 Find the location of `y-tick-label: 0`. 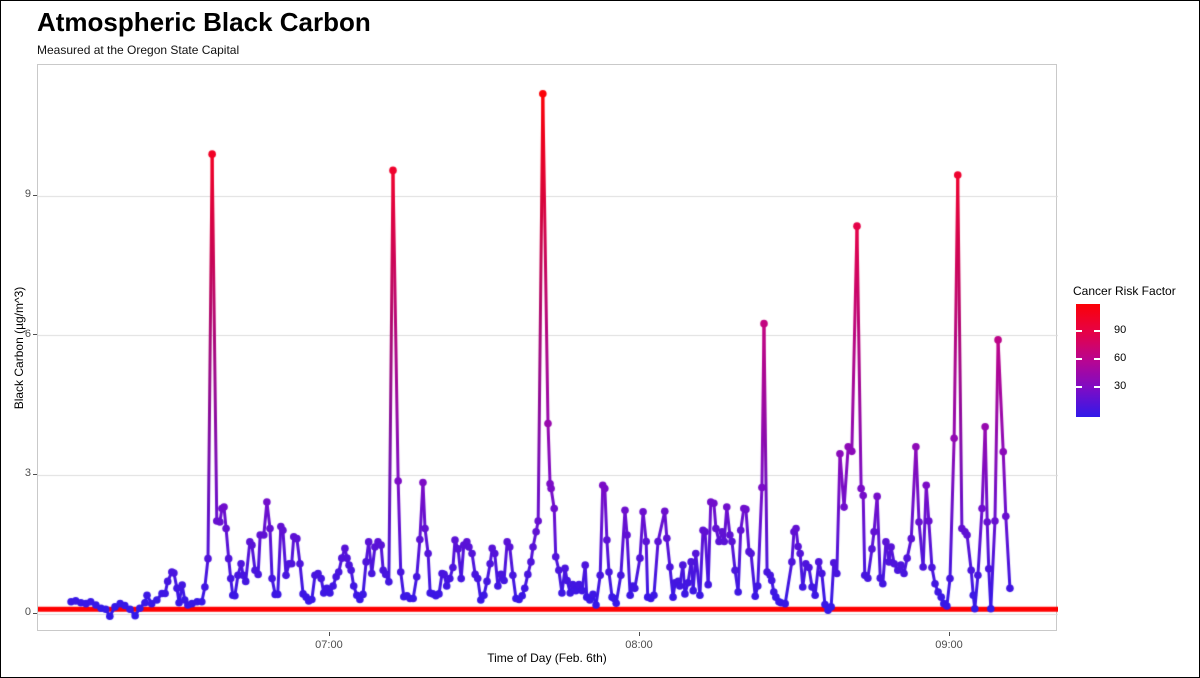

y-tick-label: 0 is located at coordinates (27, 612).